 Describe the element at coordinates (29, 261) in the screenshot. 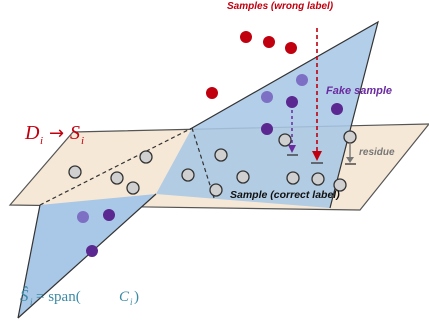

I see `blue-plane-edge-left` at that location.